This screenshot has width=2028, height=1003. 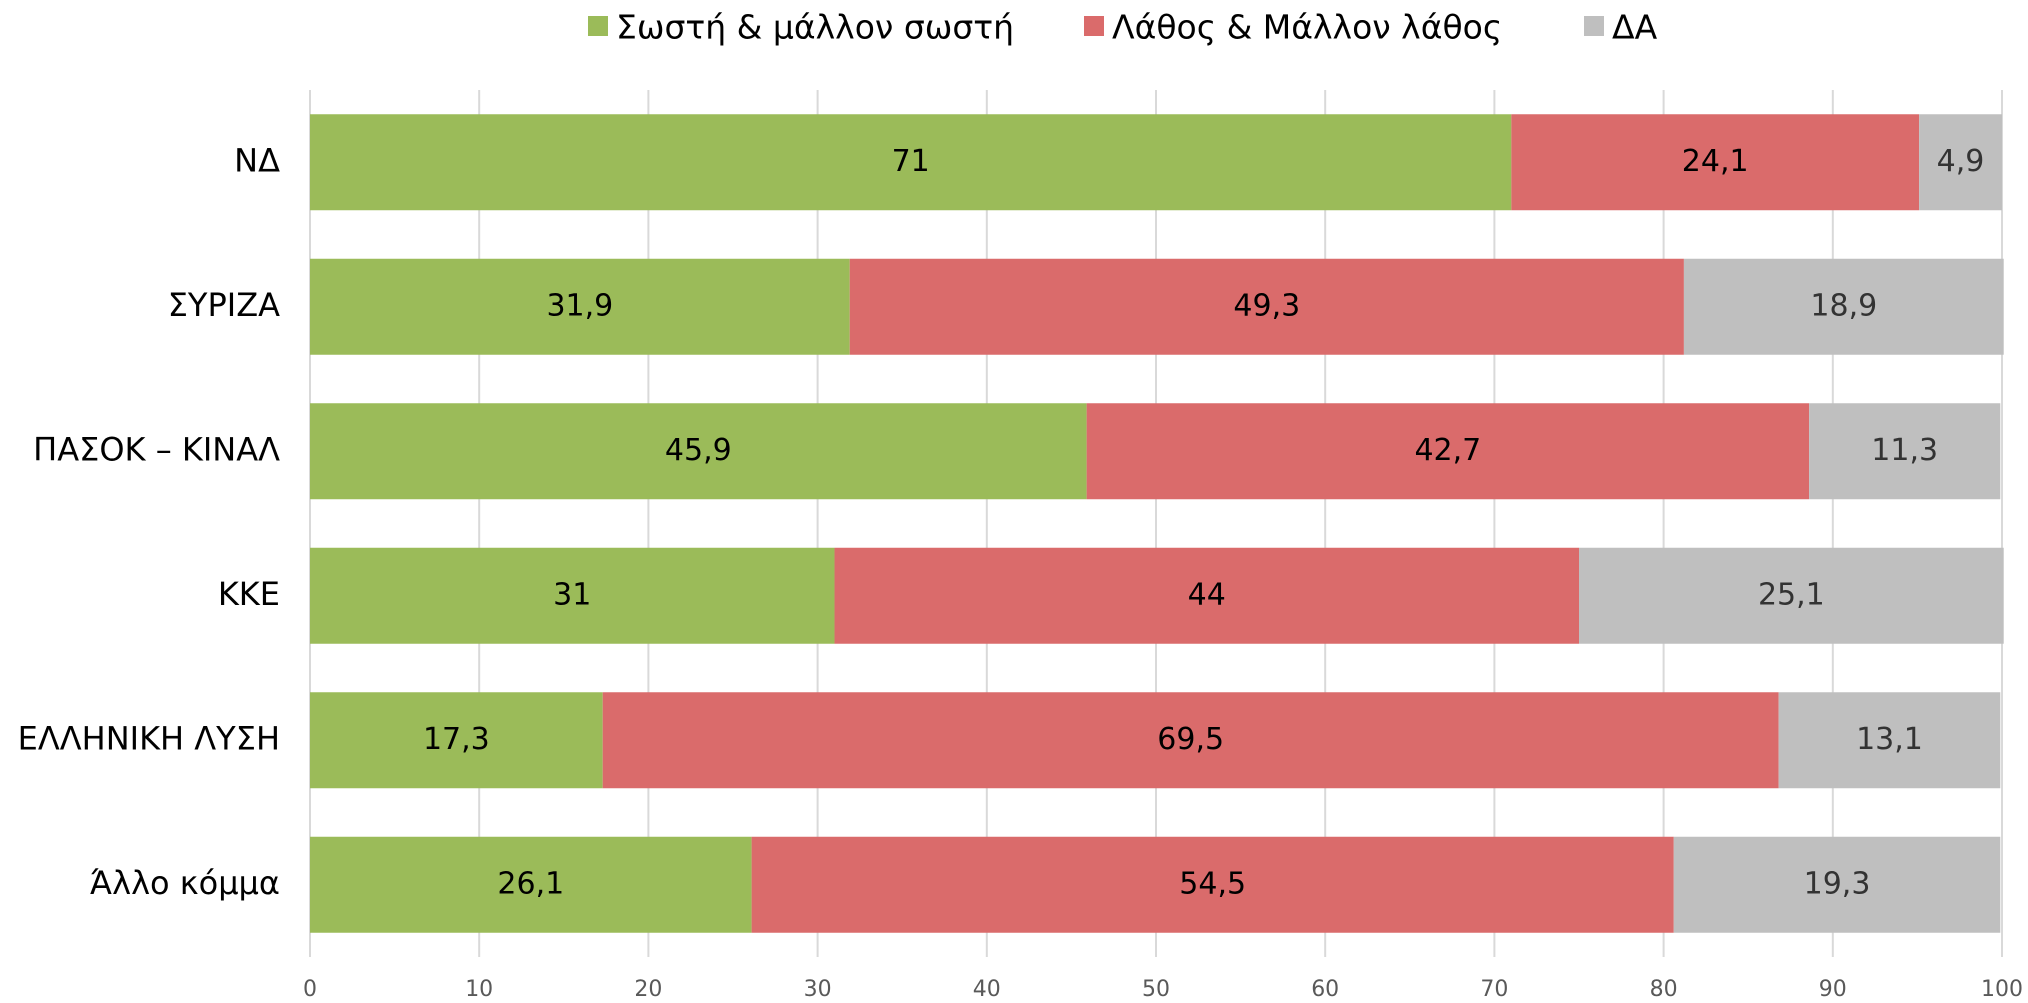 What do you see at coordinates (310, 989) in the screenshot?
I see `x-tick-label: 0` at bounding box center [310, 989].